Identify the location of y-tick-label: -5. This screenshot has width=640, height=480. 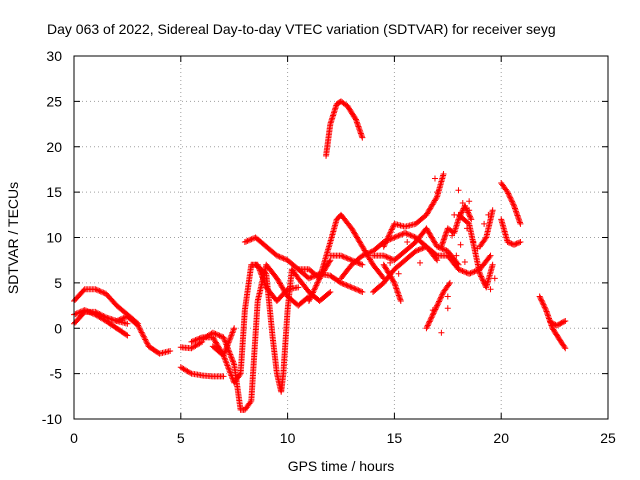
(56, 374).